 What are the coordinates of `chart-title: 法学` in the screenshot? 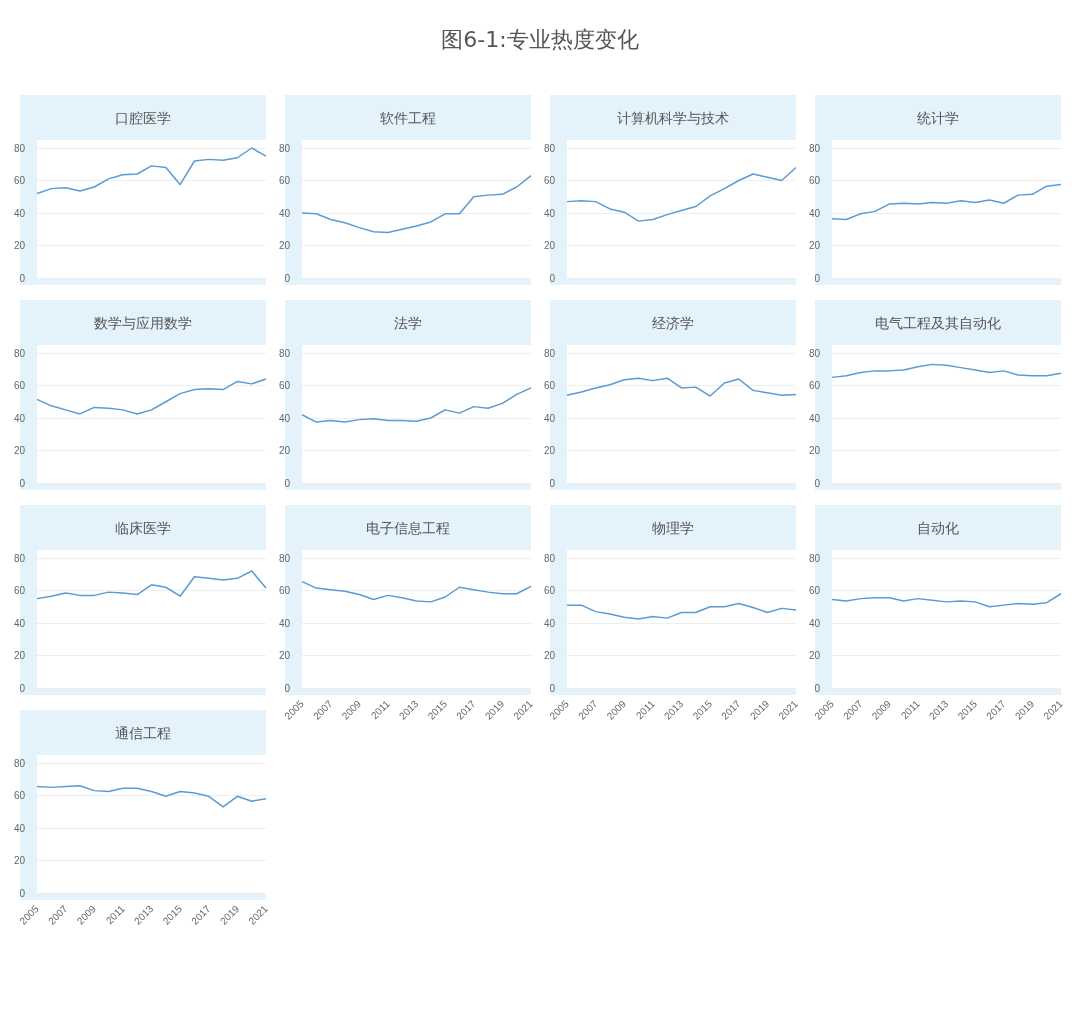 It's located at (408, 323).